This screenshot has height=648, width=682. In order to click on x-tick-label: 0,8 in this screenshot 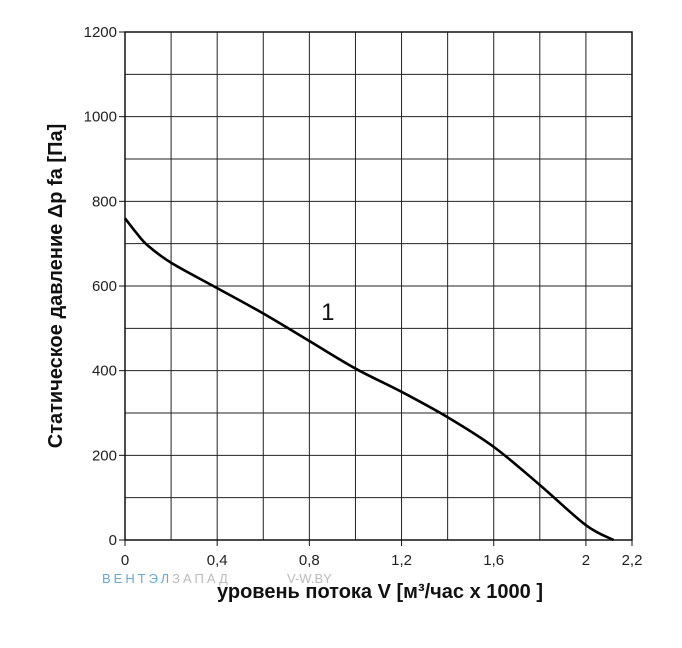, I will do `click(309, 560)`.